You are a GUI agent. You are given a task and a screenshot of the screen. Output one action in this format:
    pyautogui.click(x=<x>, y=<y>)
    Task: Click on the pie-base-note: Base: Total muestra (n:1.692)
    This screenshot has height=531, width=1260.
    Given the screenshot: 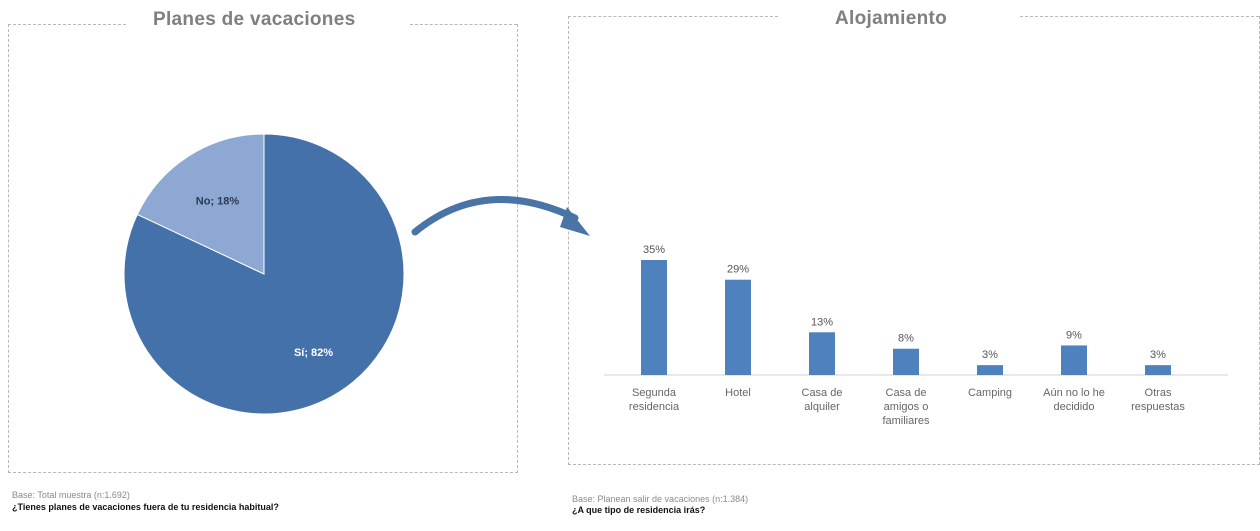 What is the action you would take?
    pyautogui.click(x=71, y=495)
    